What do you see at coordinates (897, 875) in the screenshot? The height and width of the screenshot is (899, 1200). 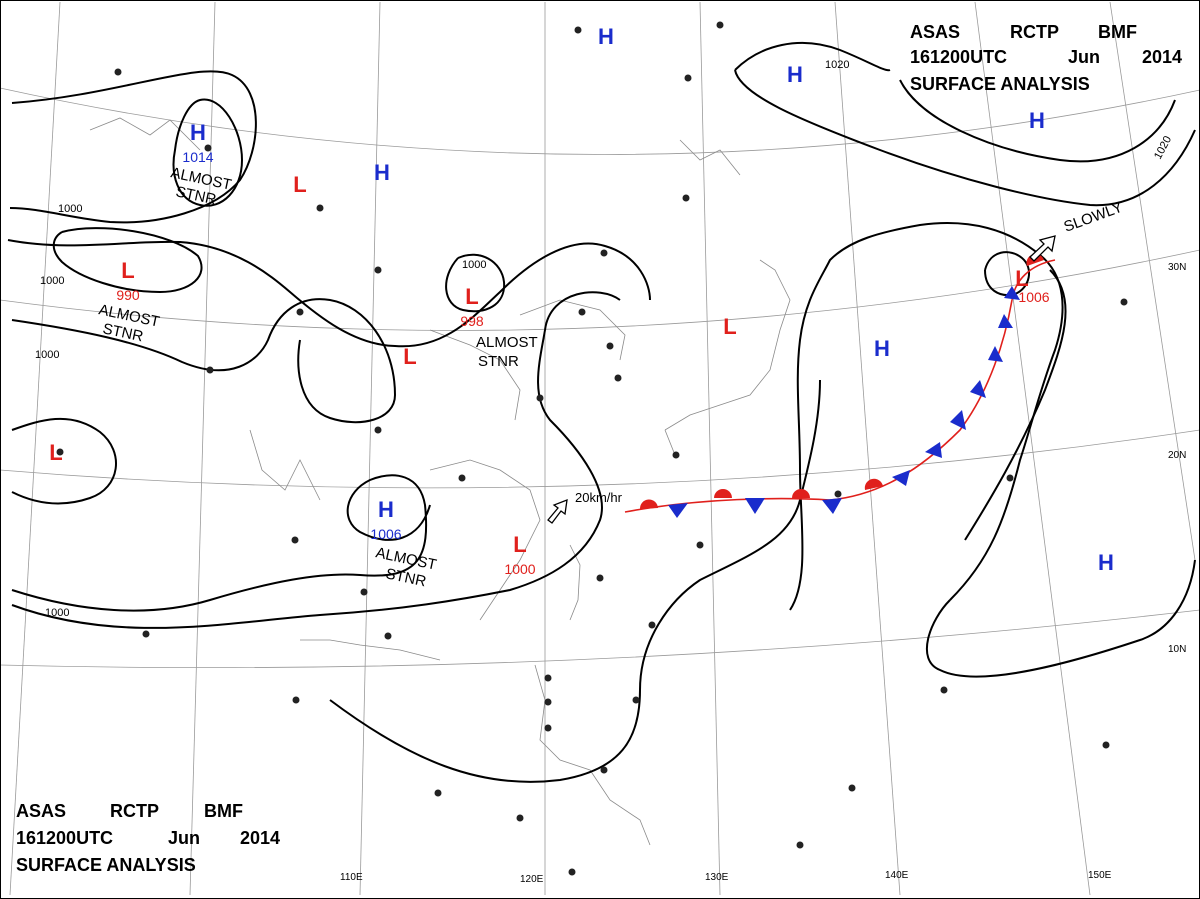 I see `longitude-label: 140E` at bounding box center [897, 875].